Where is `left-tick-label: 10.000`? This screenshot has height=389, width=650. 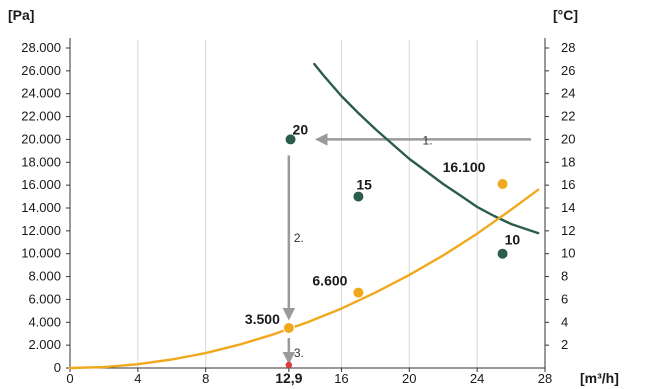
left-tick-label: 10.000 is located at coordinates (41, 253).